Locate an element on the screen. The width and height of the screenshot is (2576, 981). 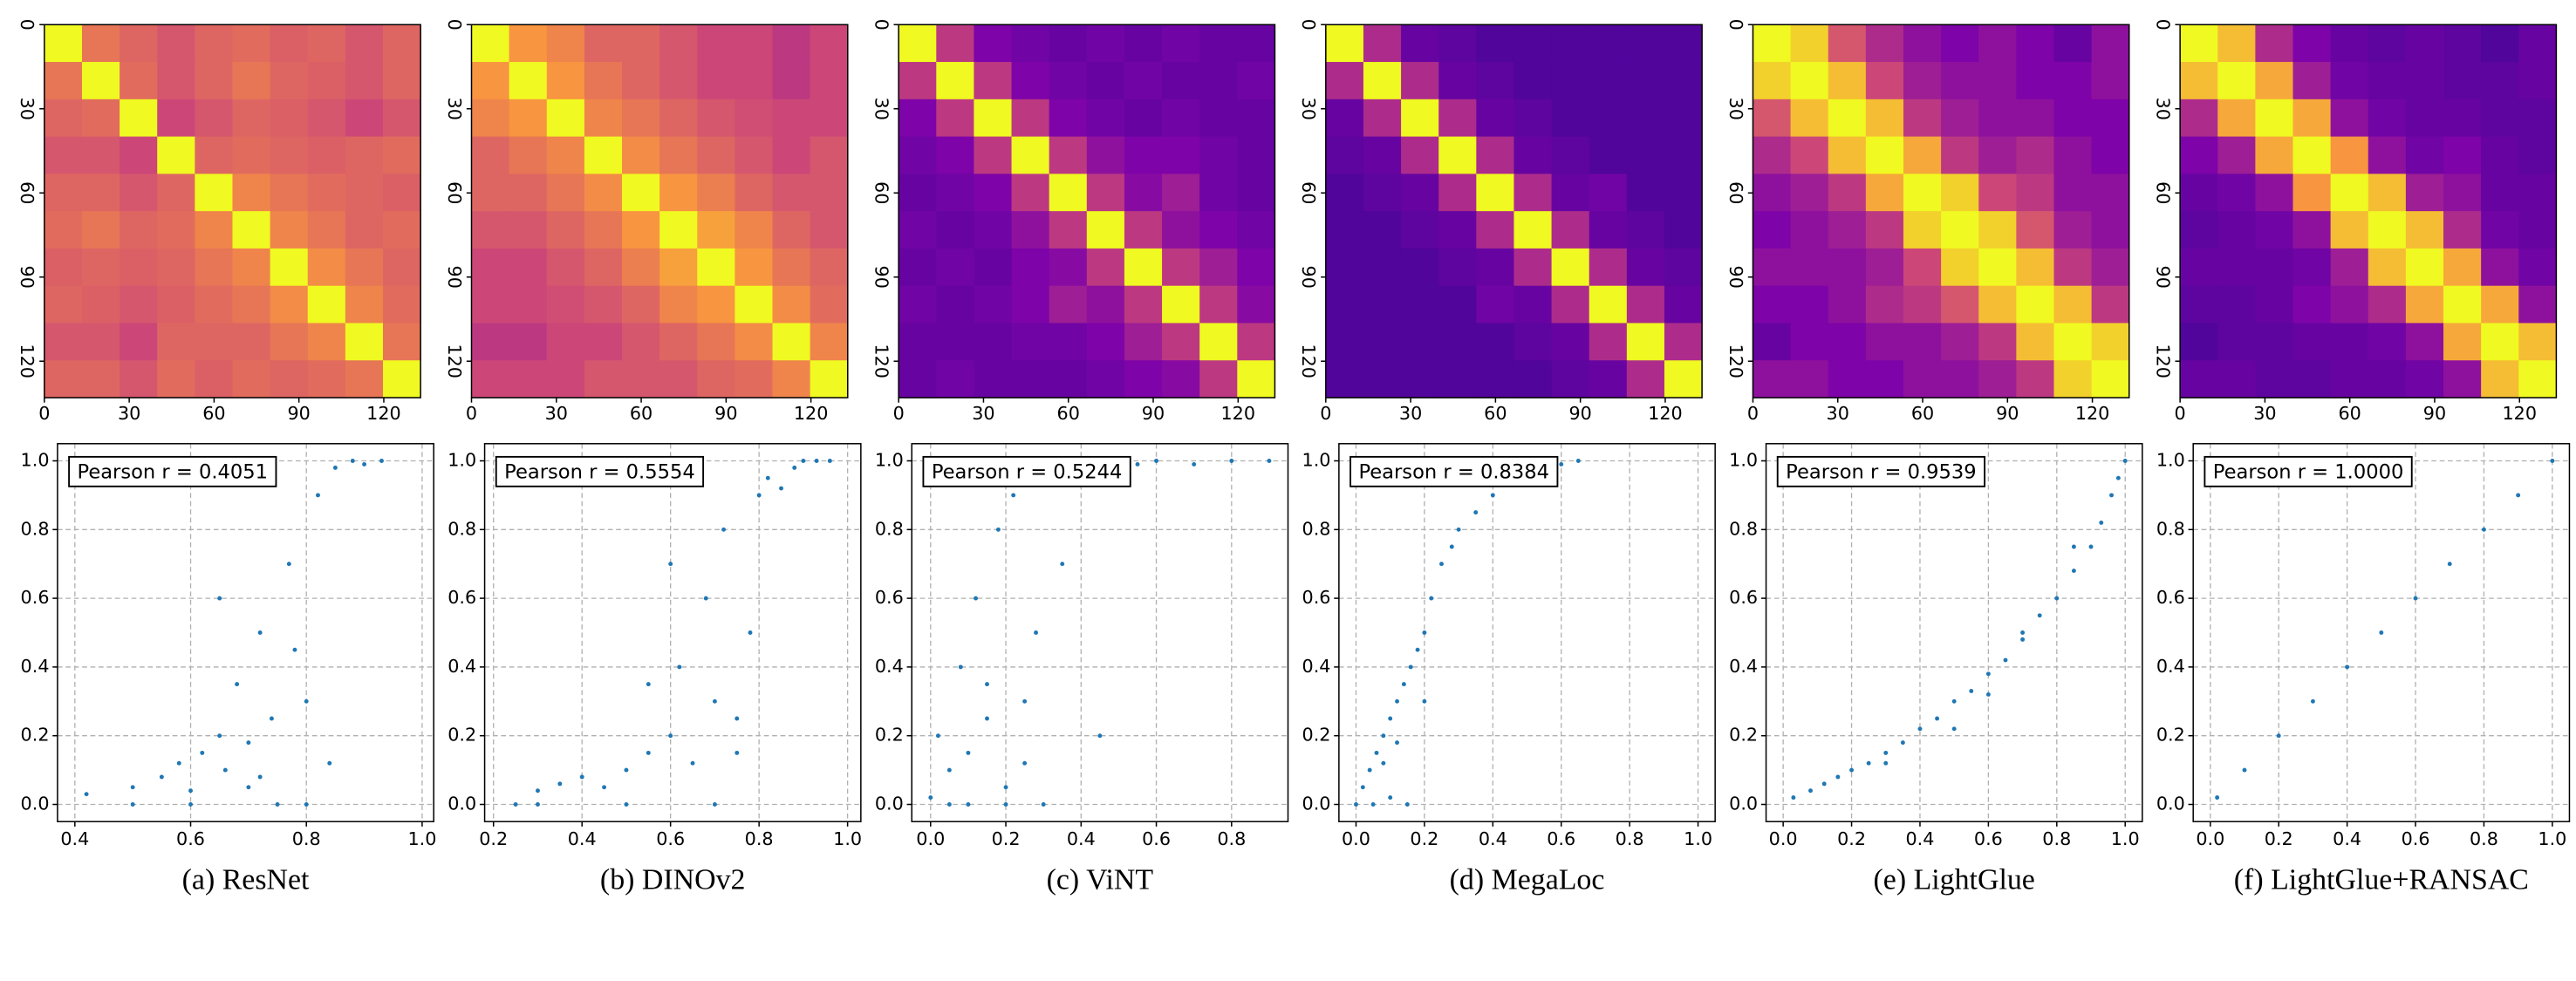
y-tick-label: 120 is located at coordinates (2162, 361).